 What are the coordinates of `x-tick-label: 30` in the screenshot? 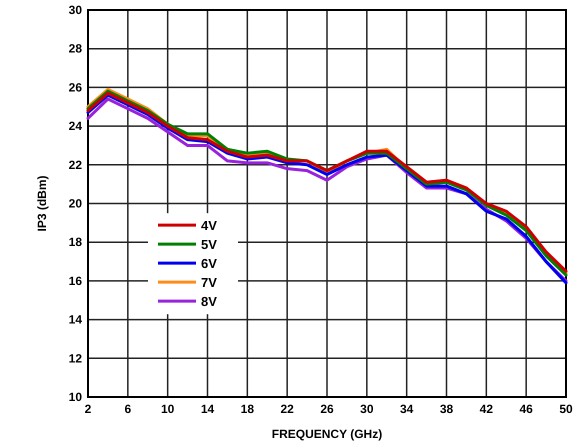 It's located at (367, 409).